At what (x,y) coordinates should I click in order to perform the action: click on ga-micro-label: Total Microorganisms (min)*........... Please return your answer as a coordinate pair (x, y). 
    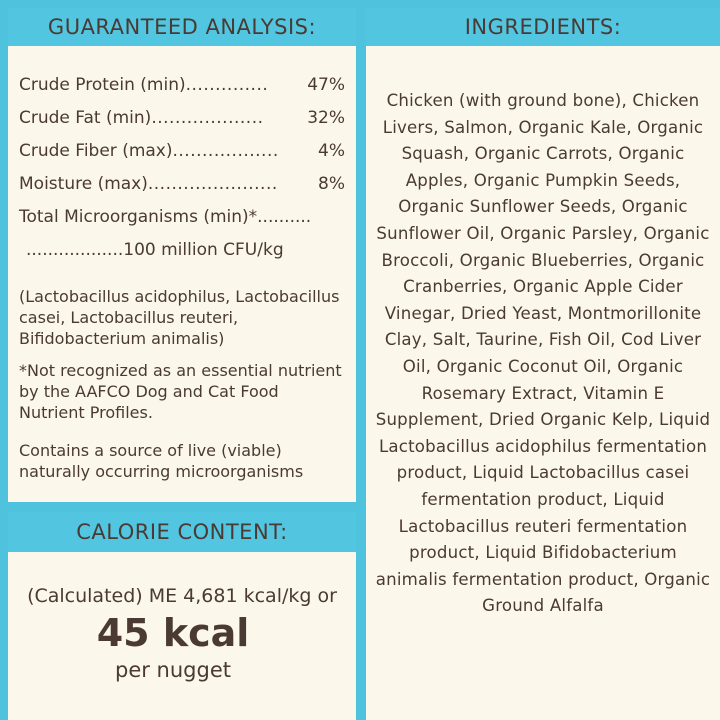
    Looking at the image, I should click on (165, 217).